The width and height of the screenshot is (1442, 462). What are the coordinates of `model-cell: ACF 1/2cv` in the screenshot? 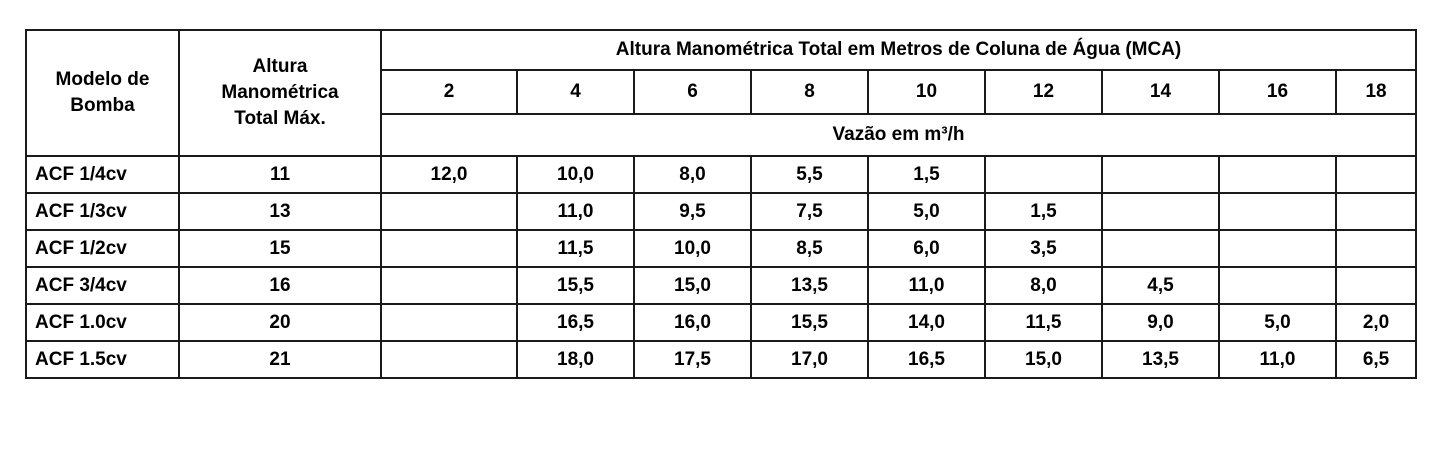 It's located at (102, 248).